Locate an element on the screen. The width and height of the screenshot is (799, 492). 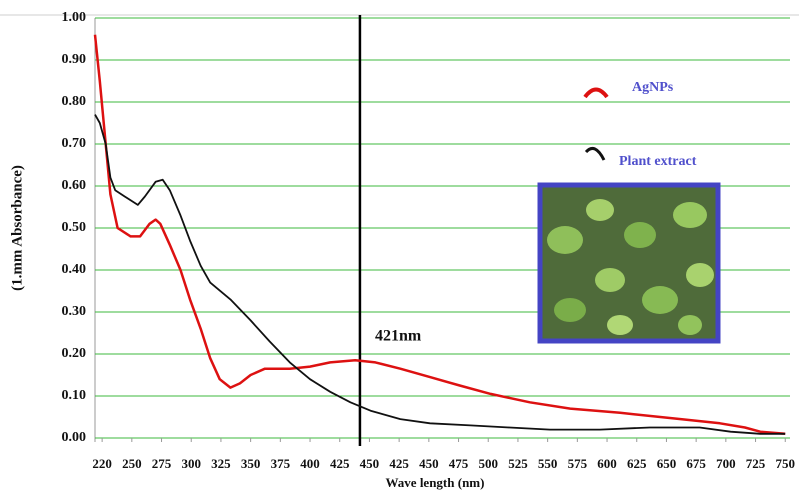
x-tick-label: 250 is located at coordinates (132, 463).